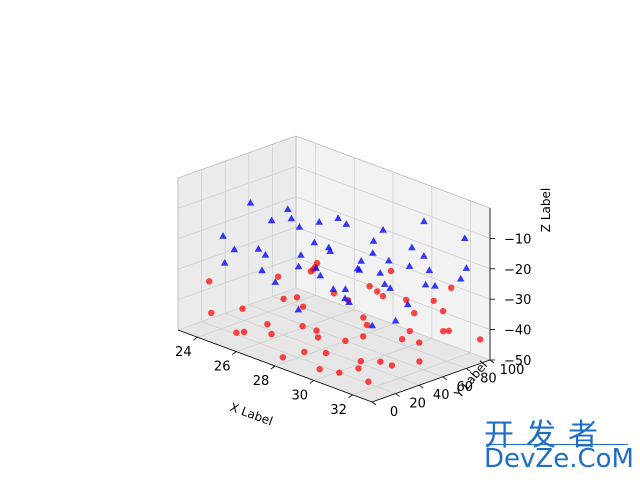  What do you see at coordinates (557, 444) in the screenshot?
I see `watermark-divider` at bounding box center [557, 444].